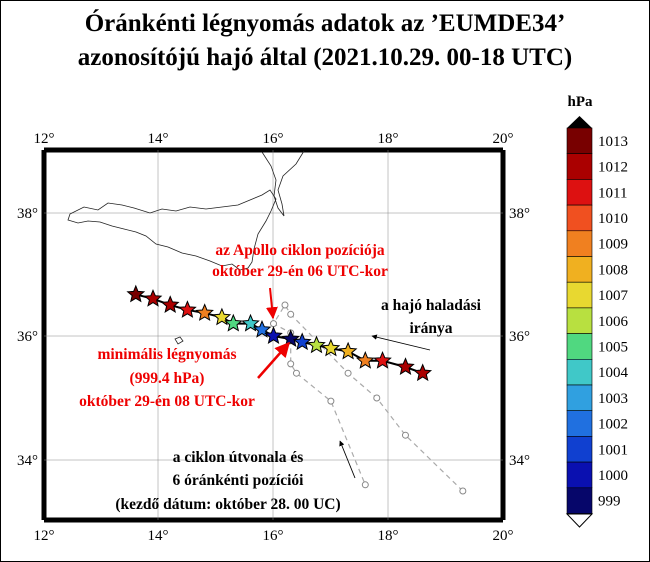 The height and width of the screenshot is (562, 650). I want to click on colorbar-label: 1008, so click(613, 270).